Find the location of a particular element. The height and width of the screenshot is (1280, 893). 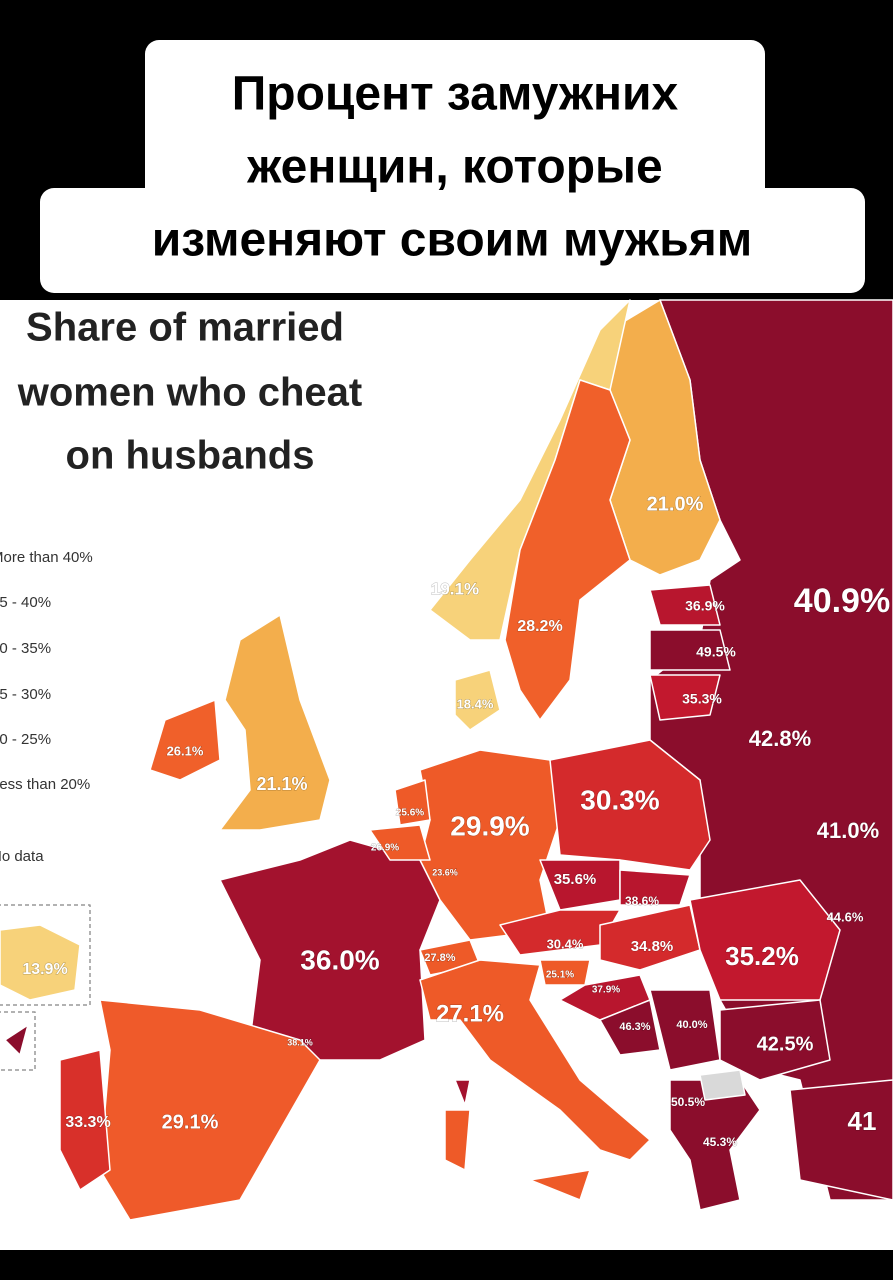

legend-label: 30 - 35% is located at coordinates (25, 648).